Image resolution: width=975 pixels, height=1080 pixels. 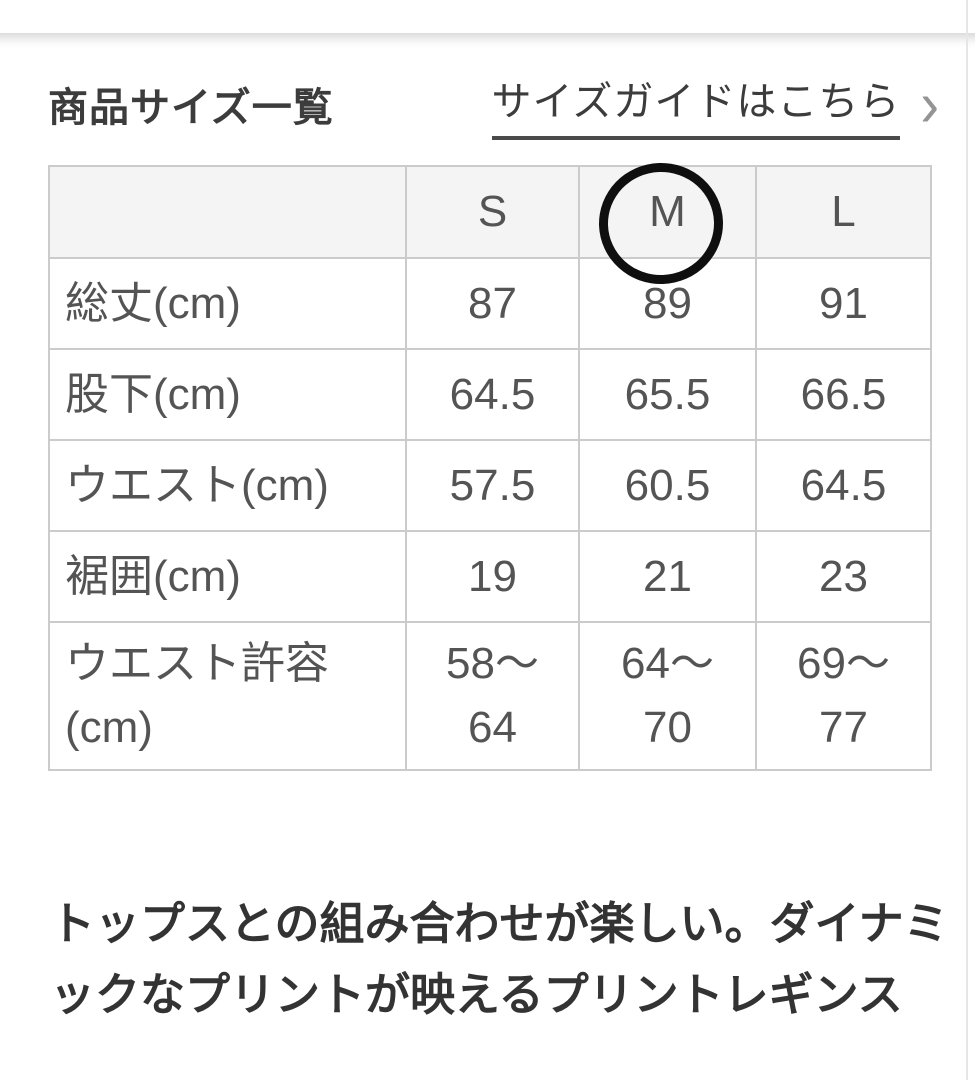 What do you see at coordinates (667, 485) in the screenshot?
I see `size-value-cell: 60.5` at bounding box center [667, 485].